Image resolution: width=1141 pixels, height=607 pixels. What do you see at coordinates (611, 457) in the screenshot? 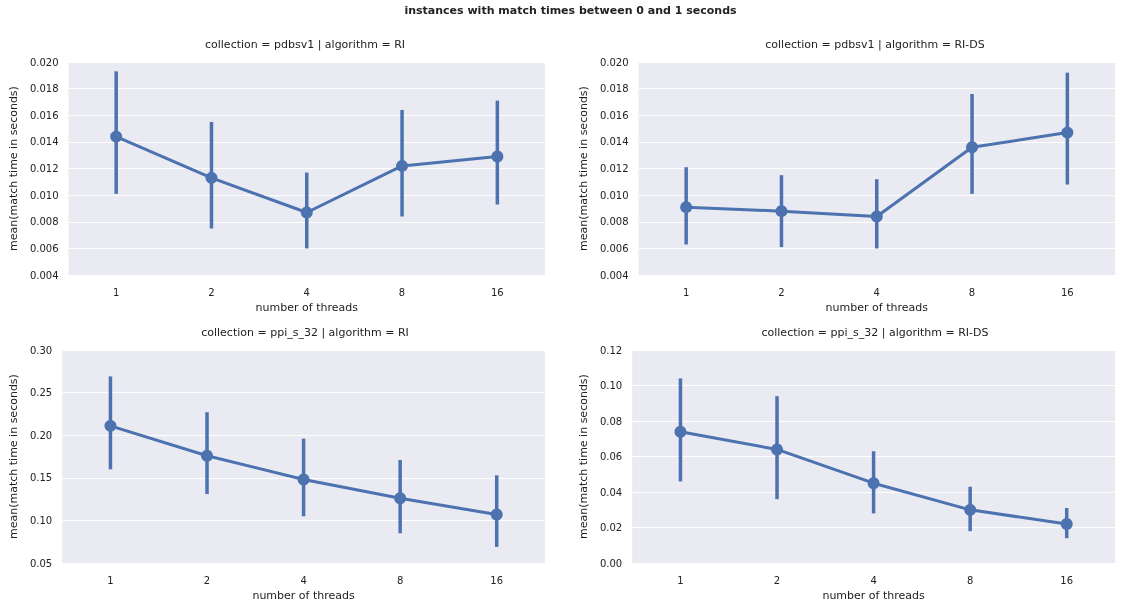
I see `y-tick-label: 0.06` at bounding box center [611, 457].